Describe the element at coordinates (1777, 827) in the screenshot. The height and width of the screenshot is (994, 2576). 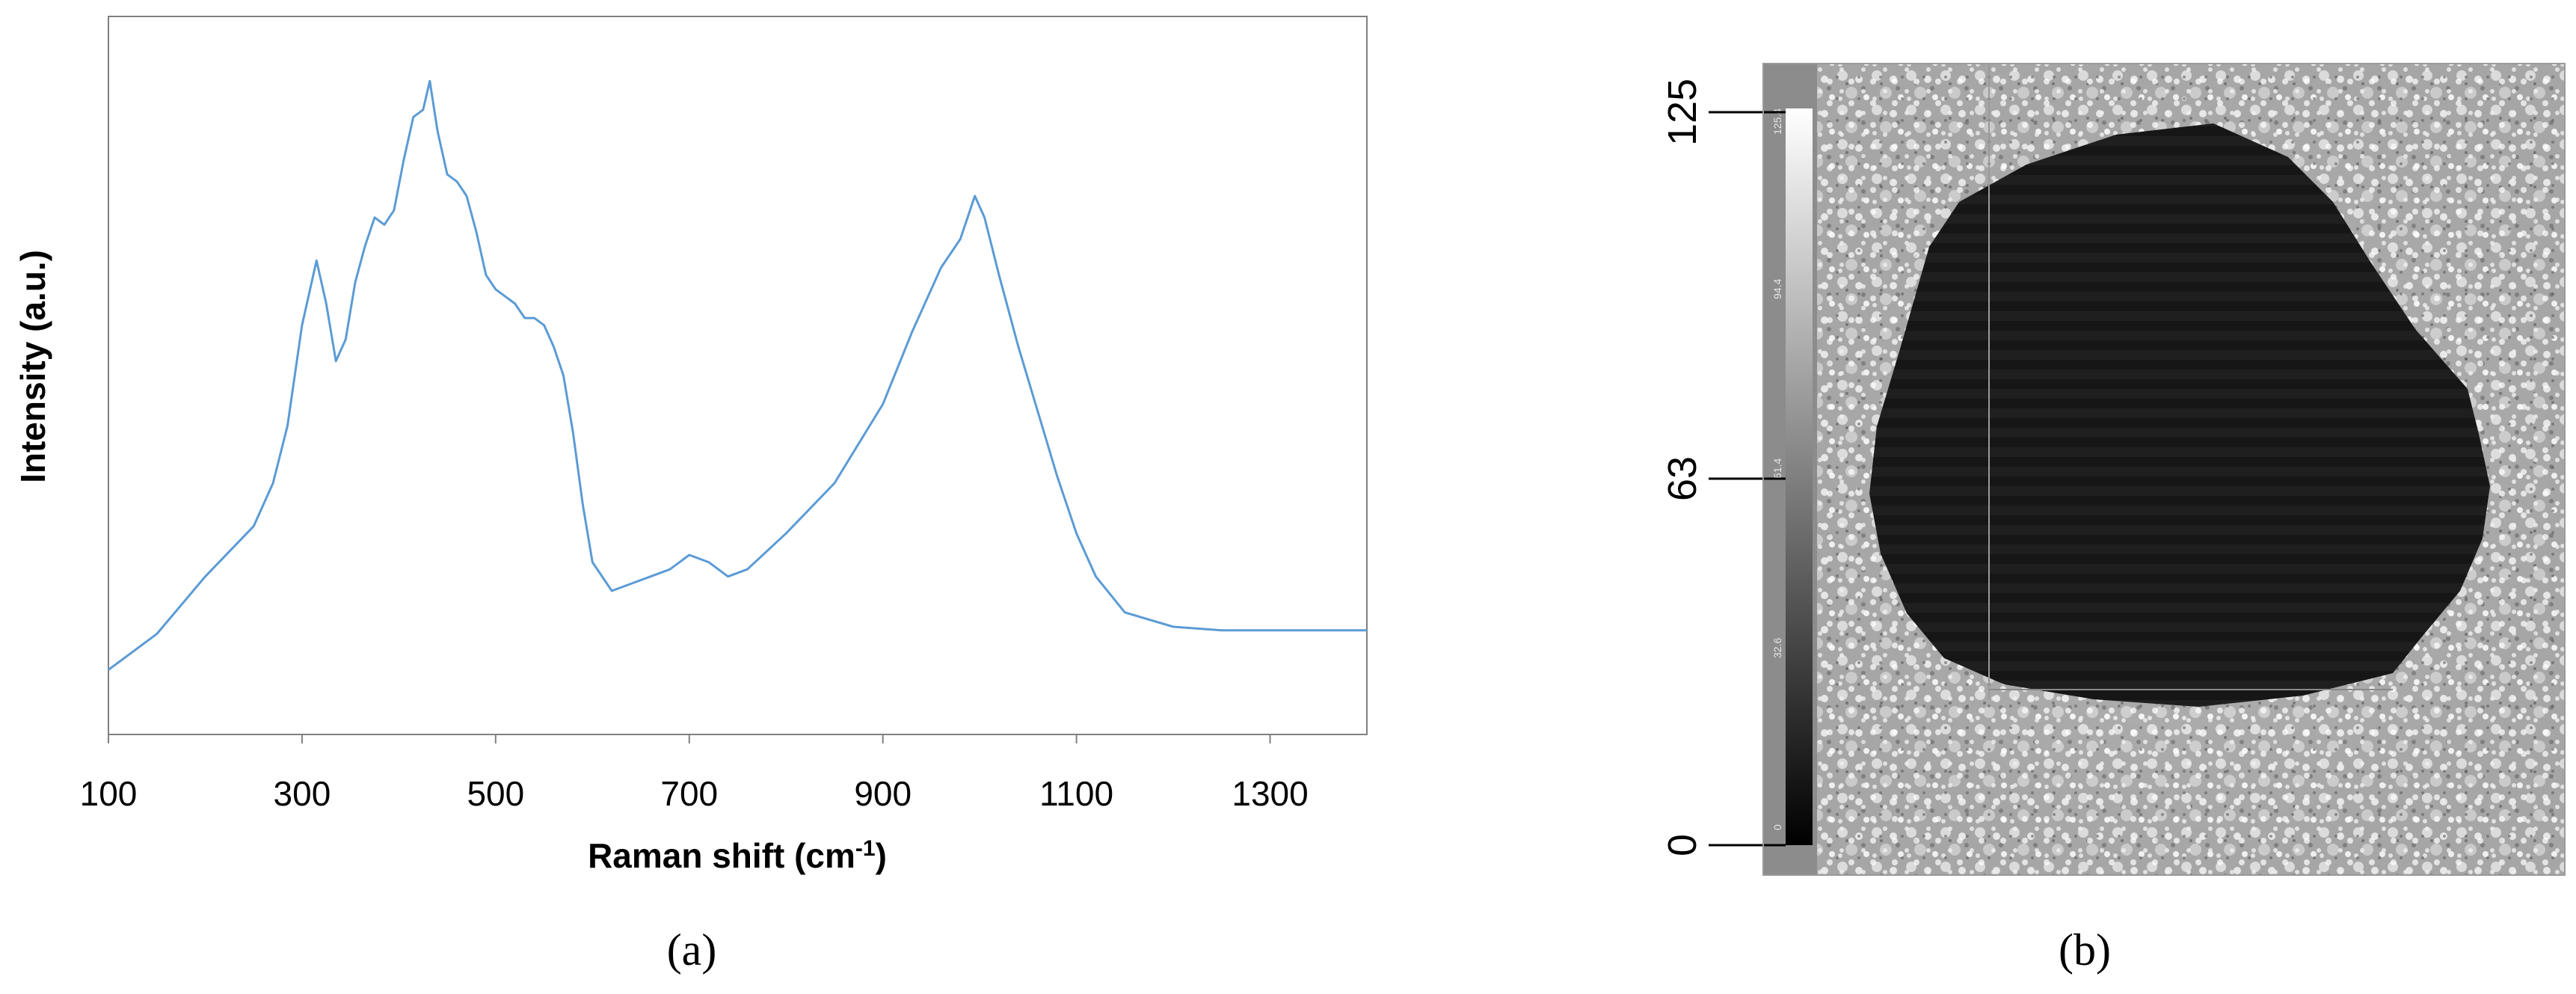
I see `colorbar-small-label: 0` at that location.